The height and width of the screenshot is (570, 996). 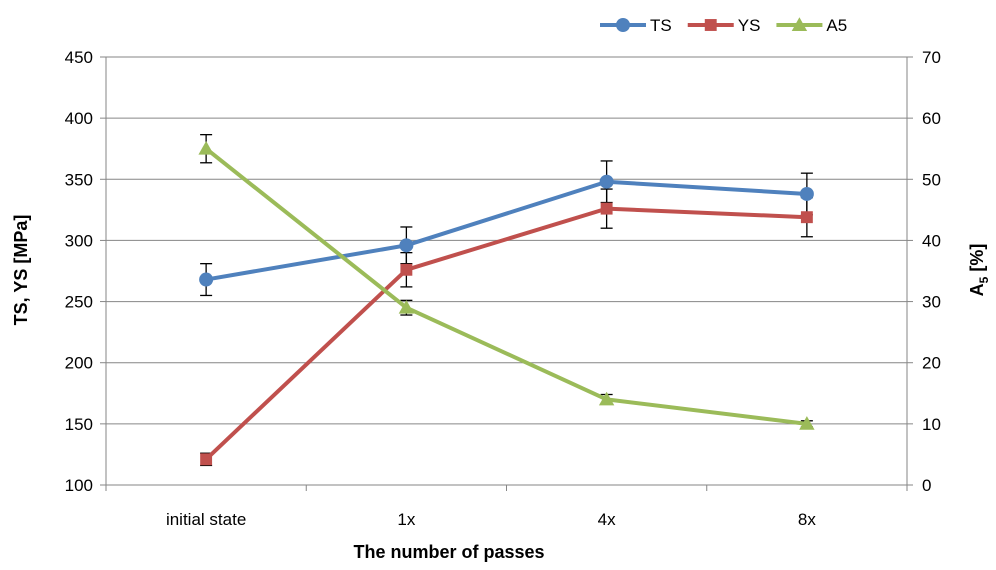 I want to click on ys-legend-label: YS, so click(x=749, y=25).